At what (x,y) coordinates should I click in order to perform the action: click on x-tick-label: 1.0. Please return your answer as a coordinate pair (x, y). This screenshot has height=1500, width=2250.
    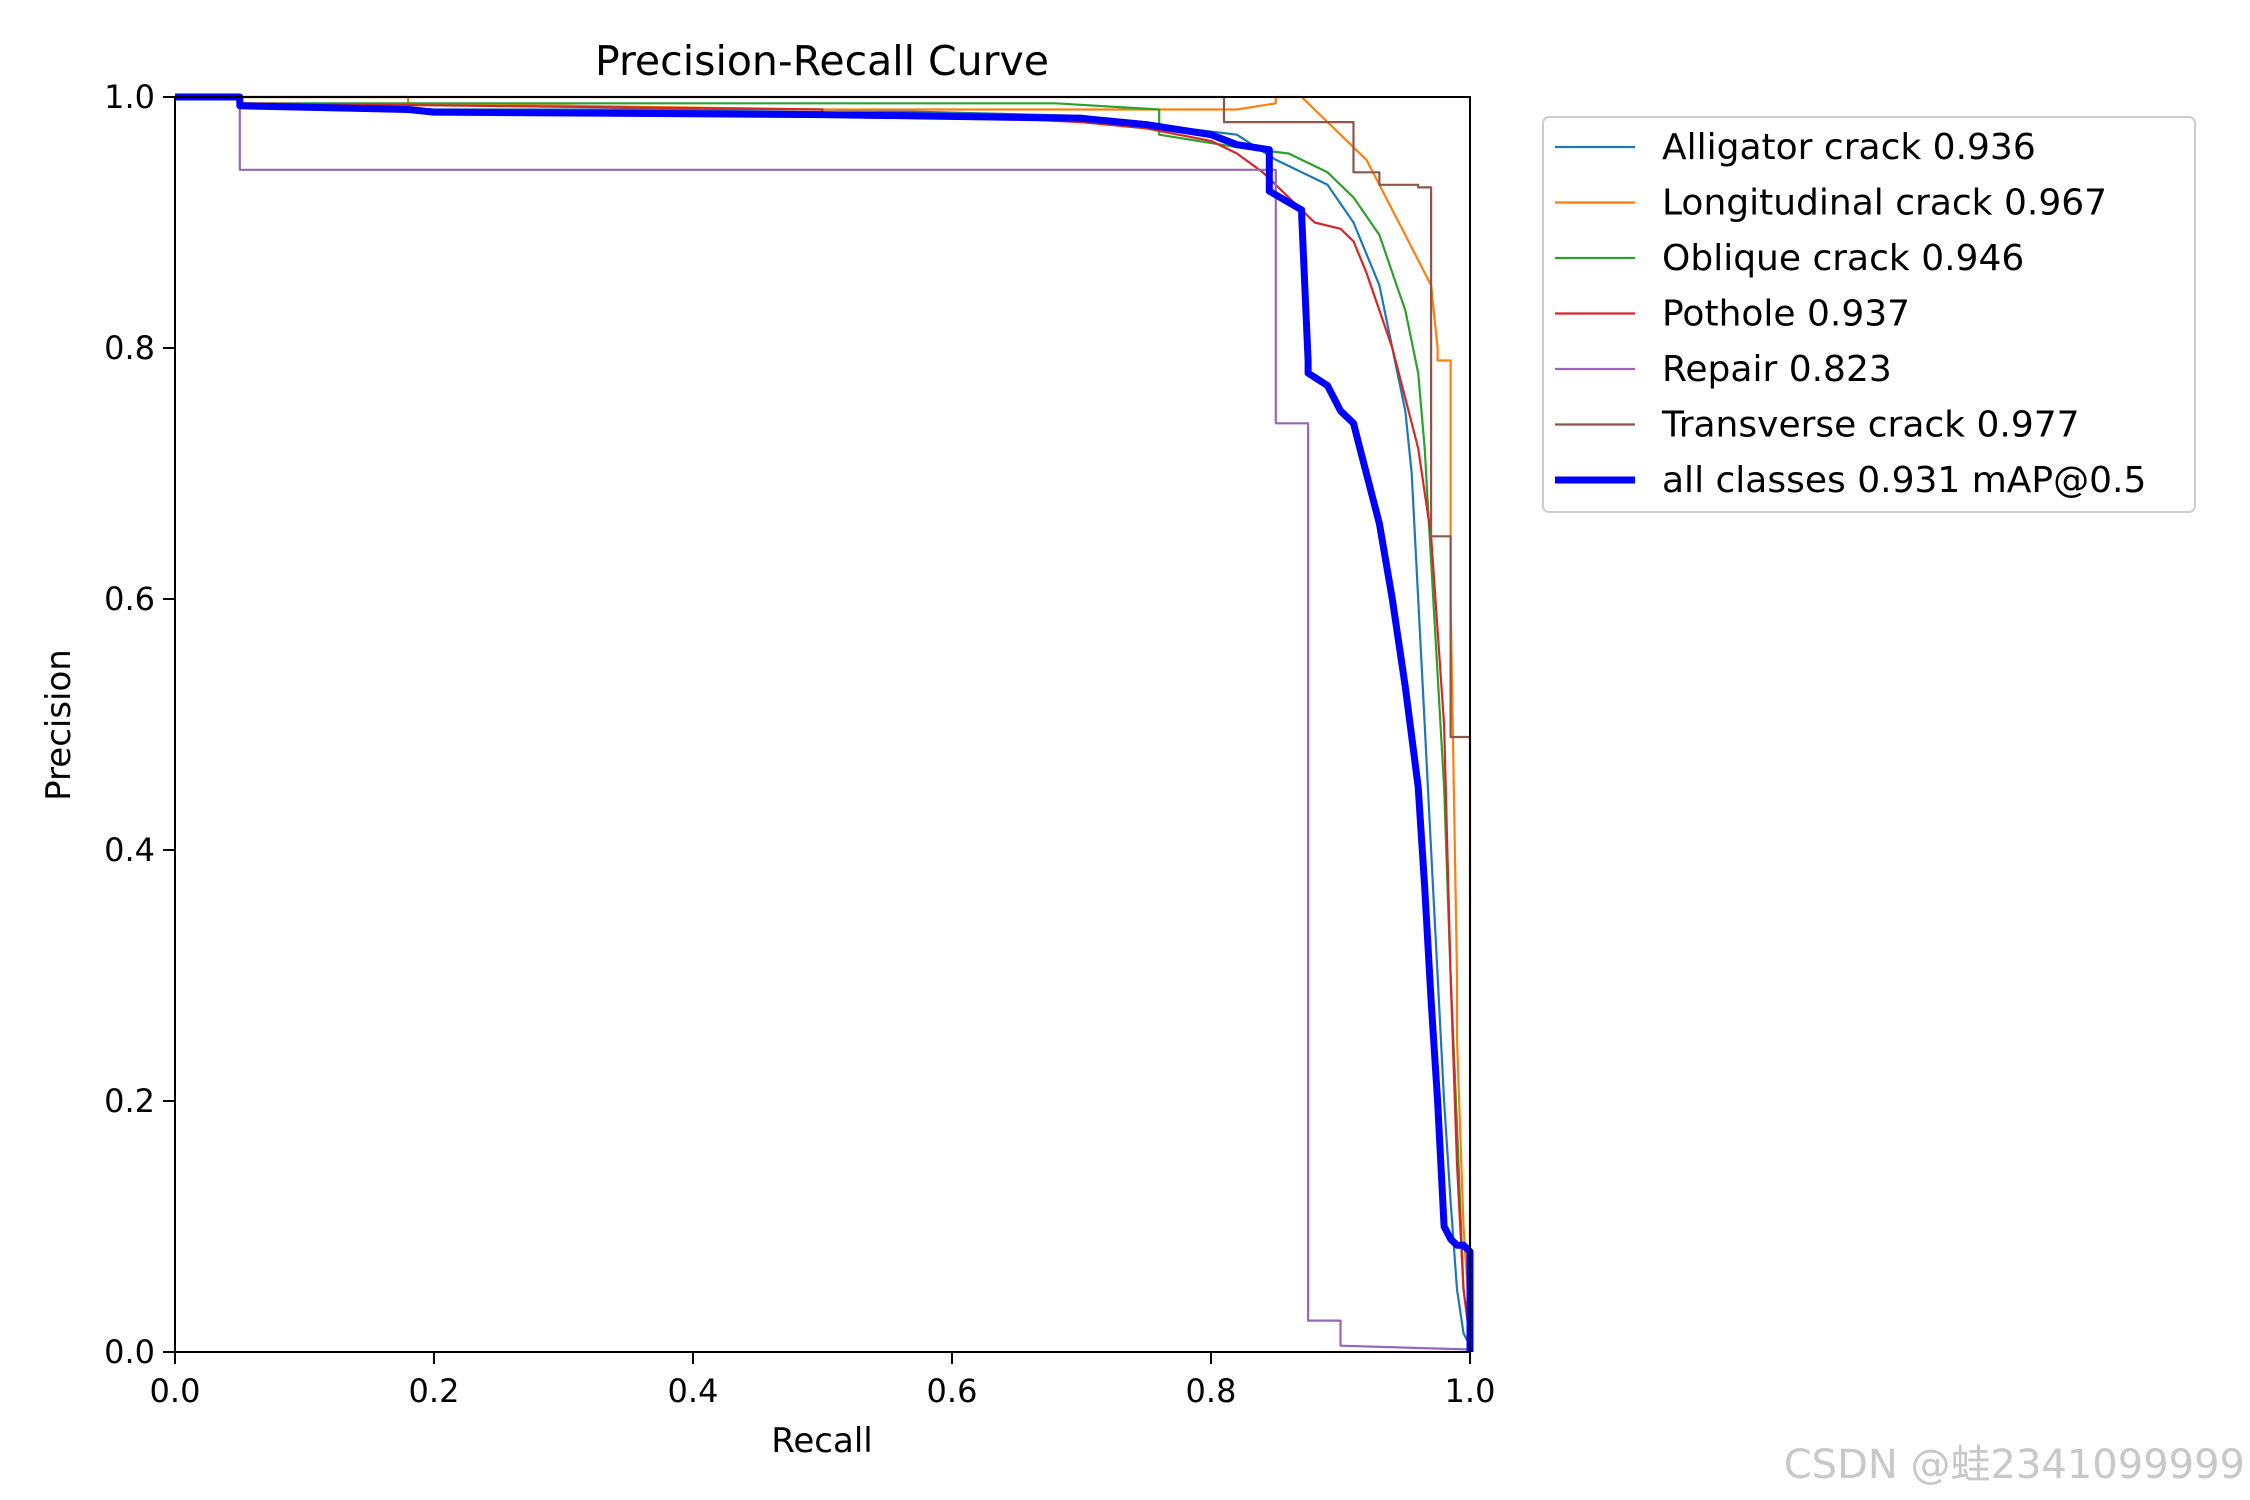
    Looking at the image, I should click on (1470, 1391).